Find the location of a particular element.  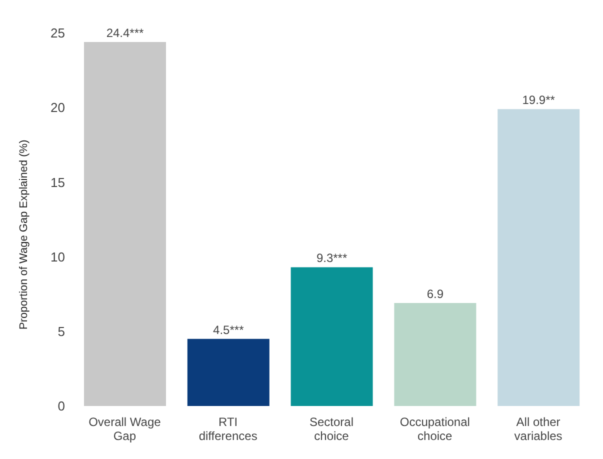

x-tick-label: Overall Wage Gap is located at coordinates (125, 429).